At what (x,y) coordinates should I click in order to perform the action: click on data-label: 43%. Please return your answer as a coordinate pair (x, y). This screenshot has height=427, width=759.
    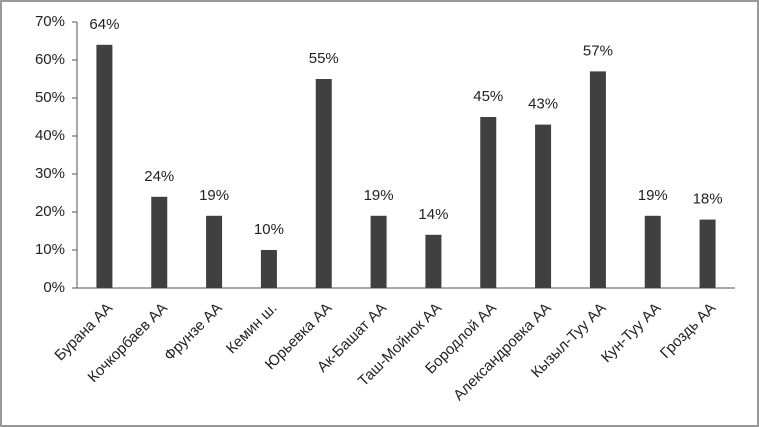
    Looking at the image, I should click on (543, 104).